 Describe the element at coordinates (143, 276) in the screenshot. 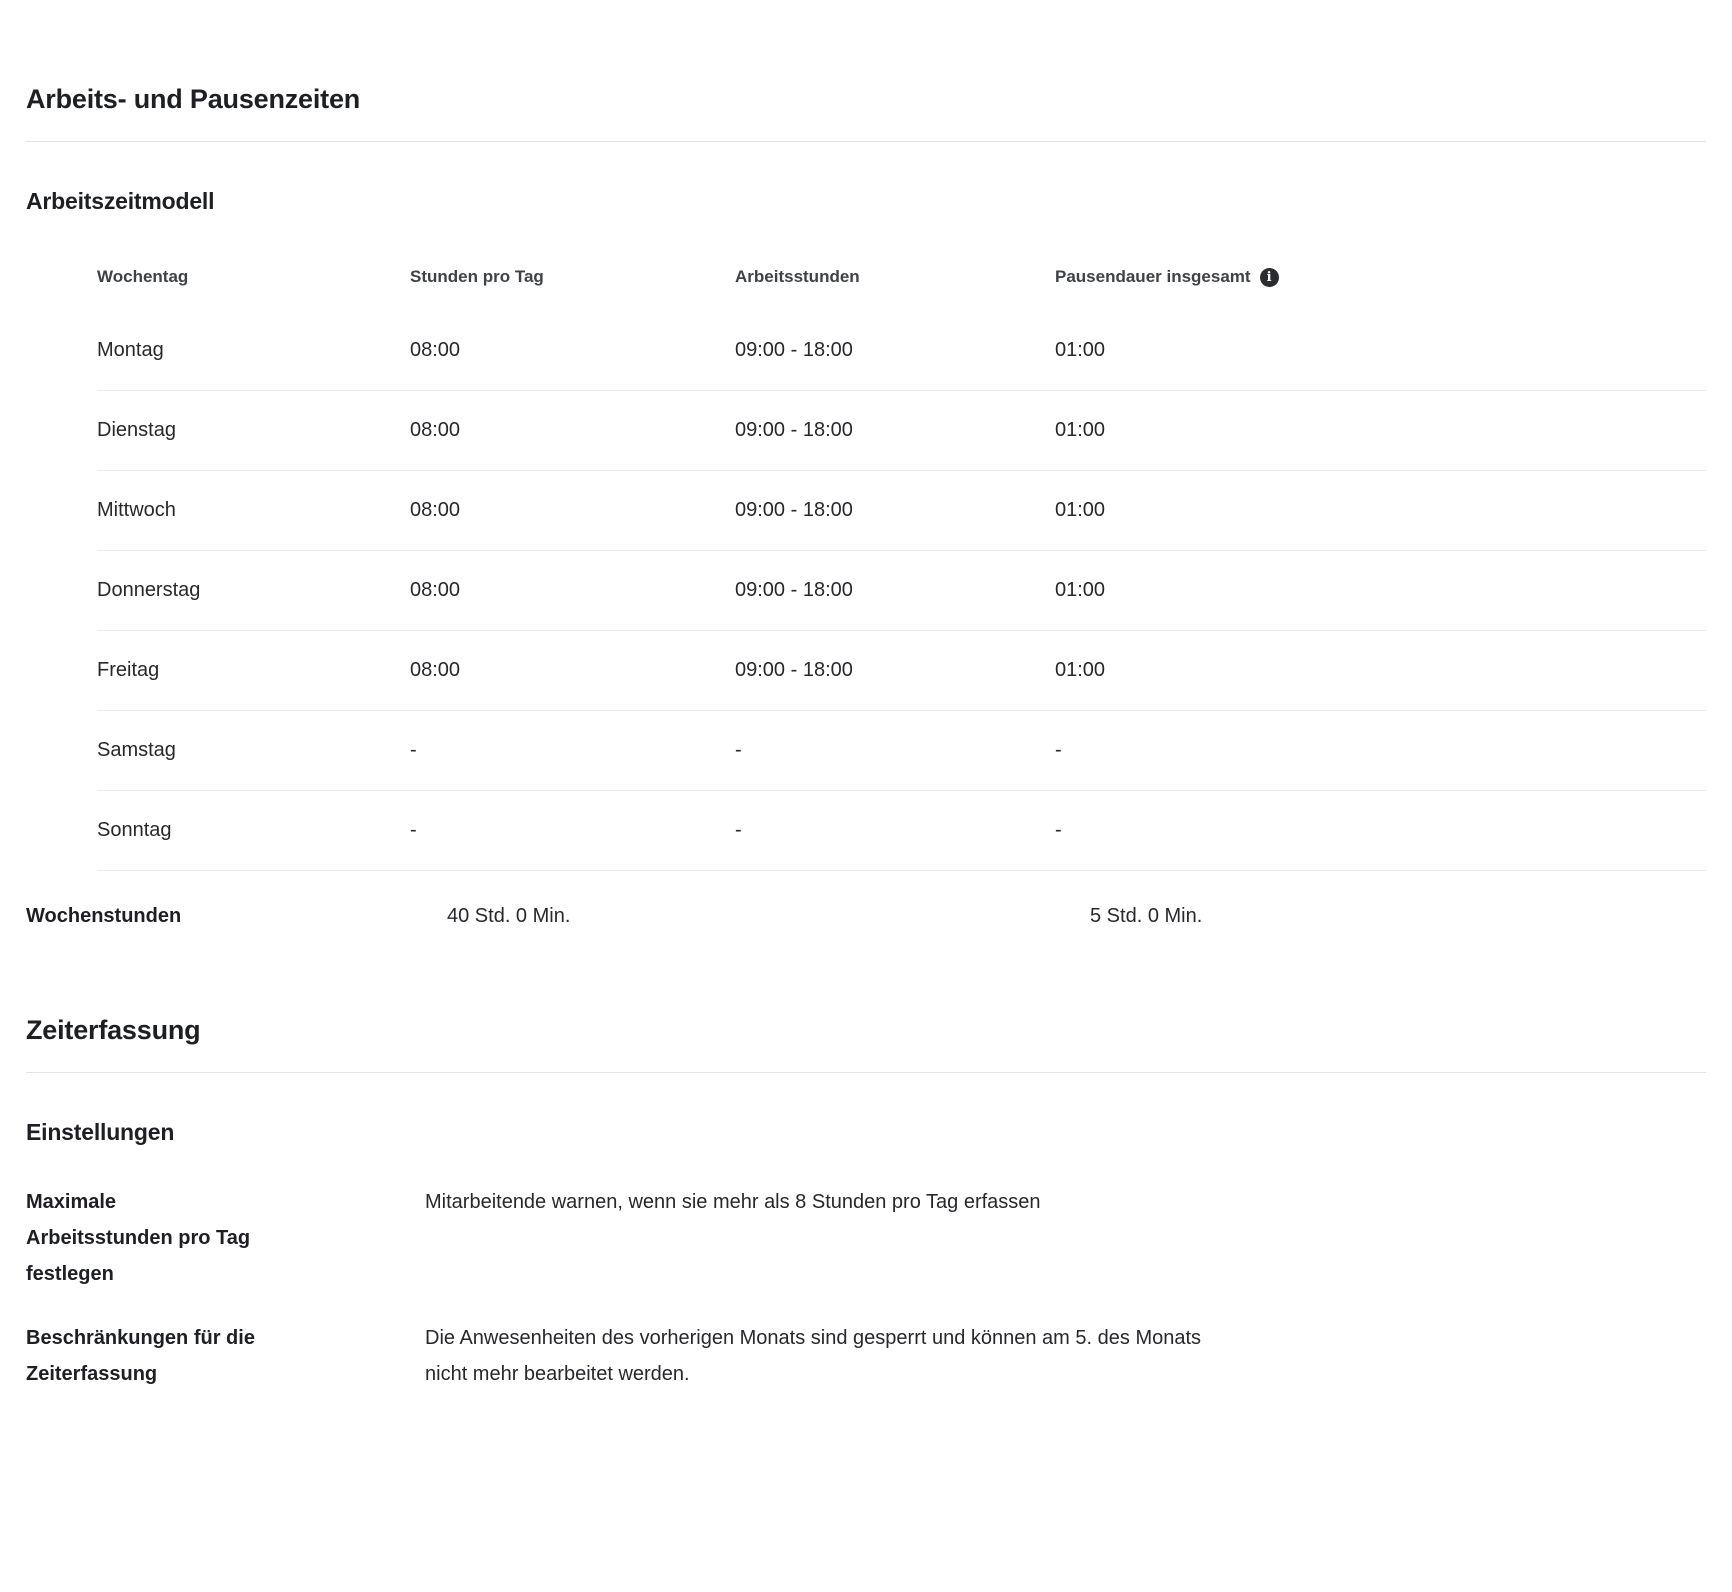

I see `column-header-wochentag: Wochentag` at that location.